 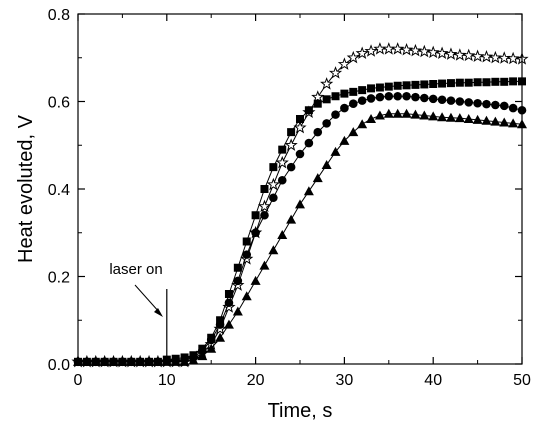 What do you see at coordinates (522, 380) in the screenshot?
I see `x-tick-label: 50` at bounding box center [522, 380].